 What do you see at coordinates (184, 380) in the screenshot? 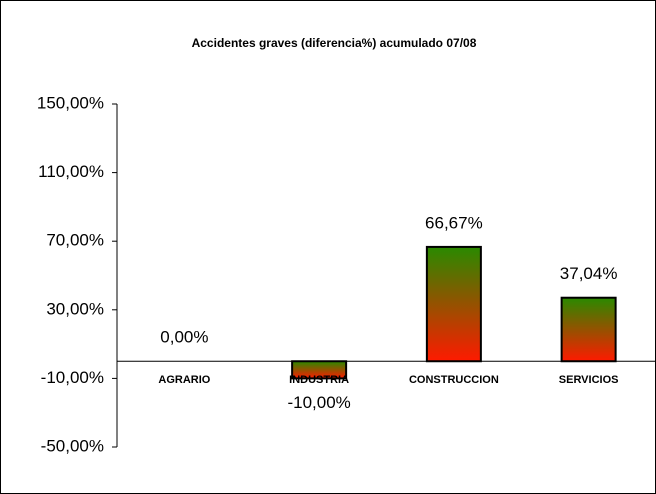
I see `x-tick-label: AGRARIO` at bounding box center [184, 380].